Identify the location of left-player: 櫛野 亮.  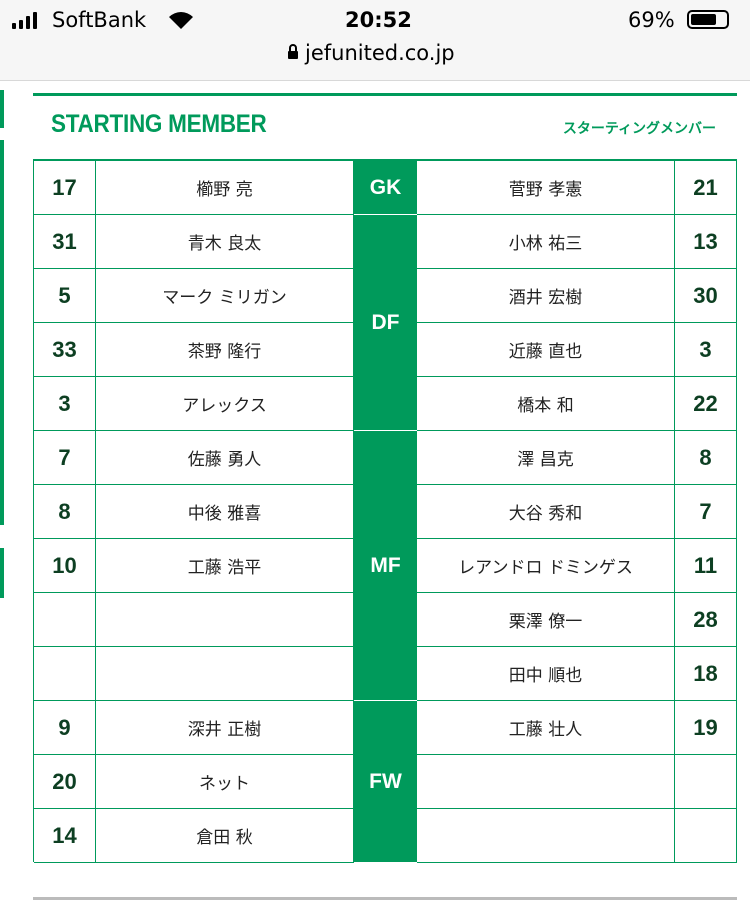
(225, 188).